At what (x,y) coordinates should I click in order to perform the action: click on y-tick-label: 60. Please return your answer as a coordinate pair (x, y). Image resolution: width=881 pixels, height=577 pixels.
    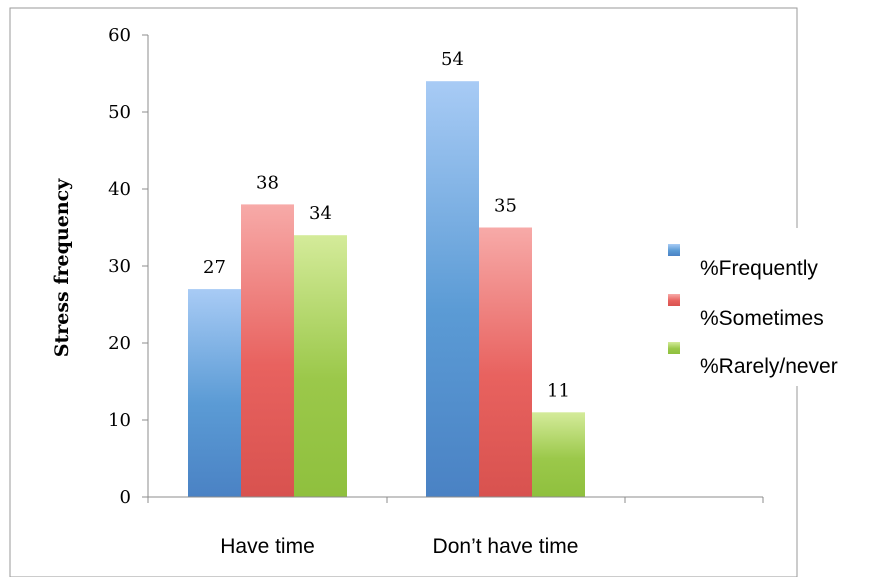
    Looking at the image, I should click on (119, 35).